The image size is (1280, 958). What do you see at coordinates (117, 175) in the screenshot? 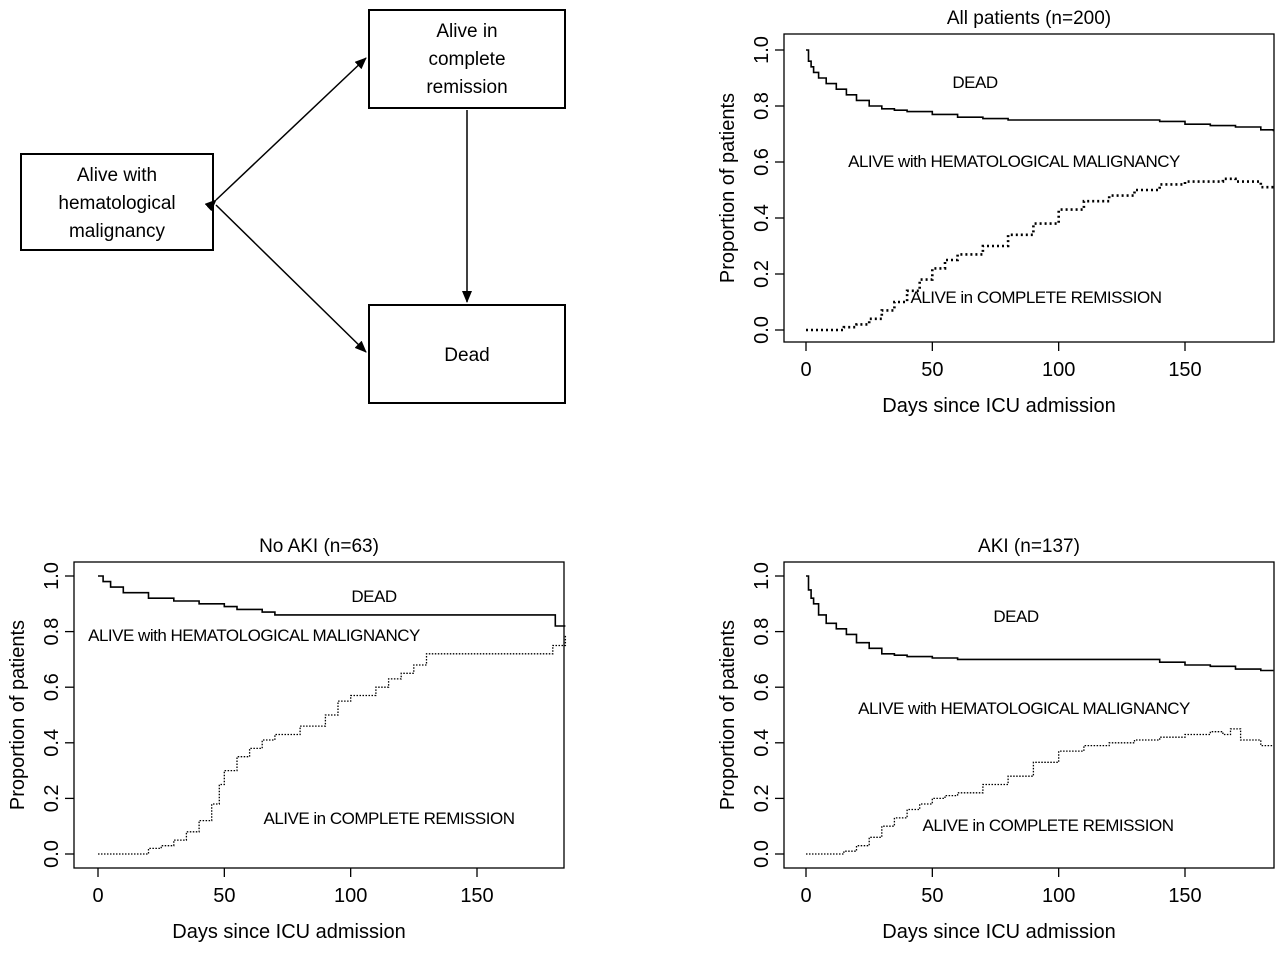
I see `state-label-line: Alive with` at bounding box center [117, 175].